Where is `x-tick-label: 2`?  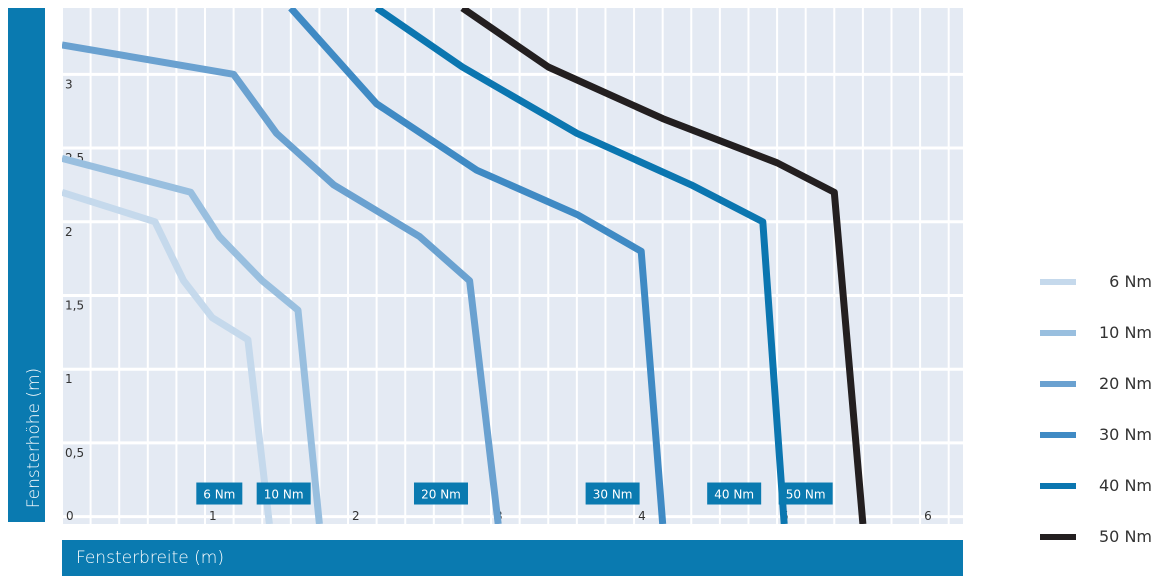
x-tick-label: 2 is located at coordinates (356, 516).